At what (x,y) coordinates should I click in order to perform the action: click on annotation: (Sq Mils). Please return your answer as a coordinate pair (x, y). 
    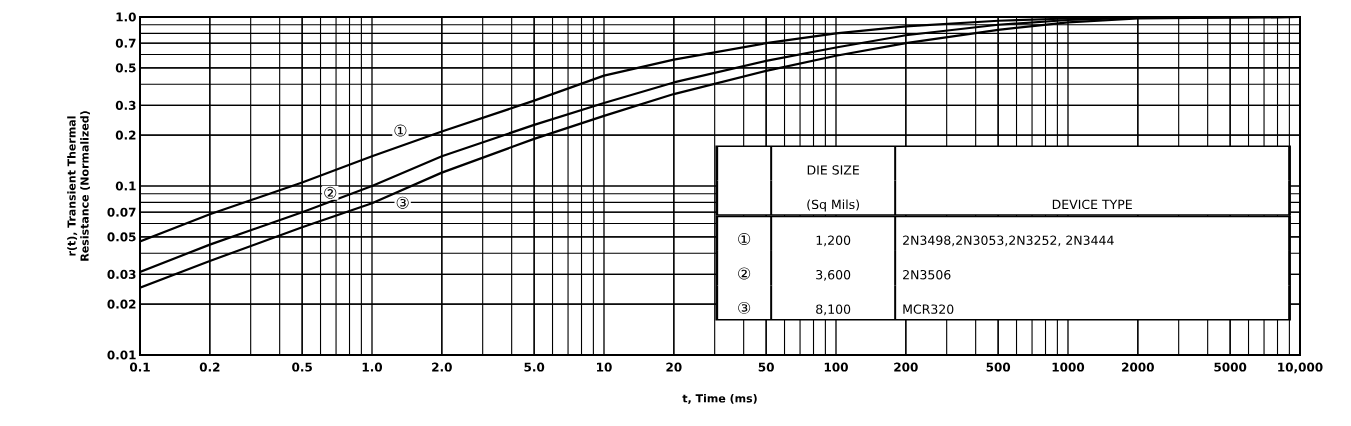
    Looking at the image, I should click on (833, 205).